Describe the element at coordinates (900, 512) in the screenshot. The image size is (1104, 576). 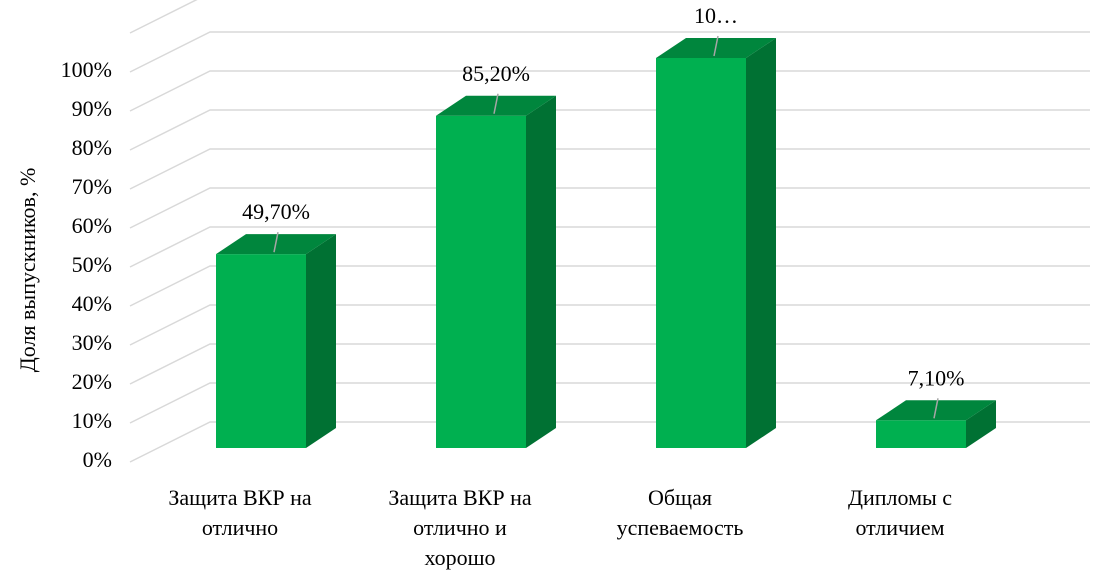
I see `x-tick-label: Дипломы с отличием` at that location.